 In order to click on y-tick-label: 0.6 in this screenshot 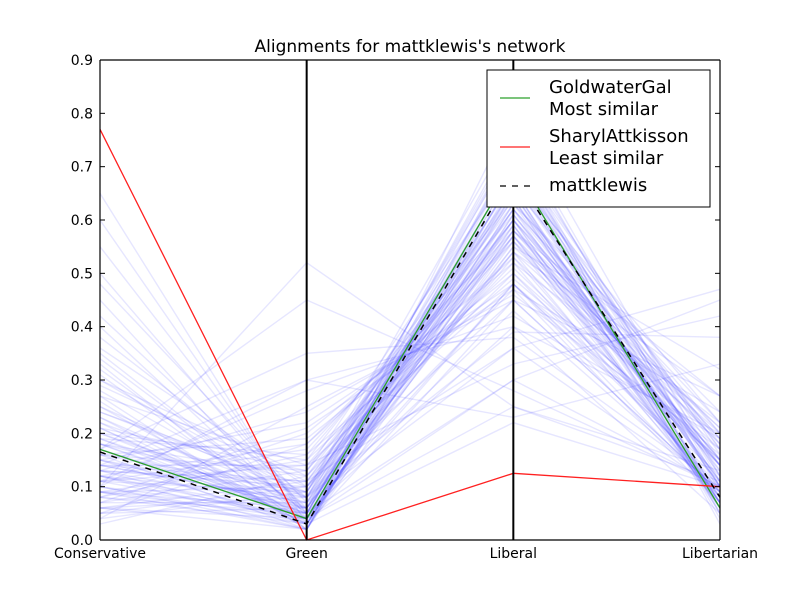, I will do `click(82, 221)`.